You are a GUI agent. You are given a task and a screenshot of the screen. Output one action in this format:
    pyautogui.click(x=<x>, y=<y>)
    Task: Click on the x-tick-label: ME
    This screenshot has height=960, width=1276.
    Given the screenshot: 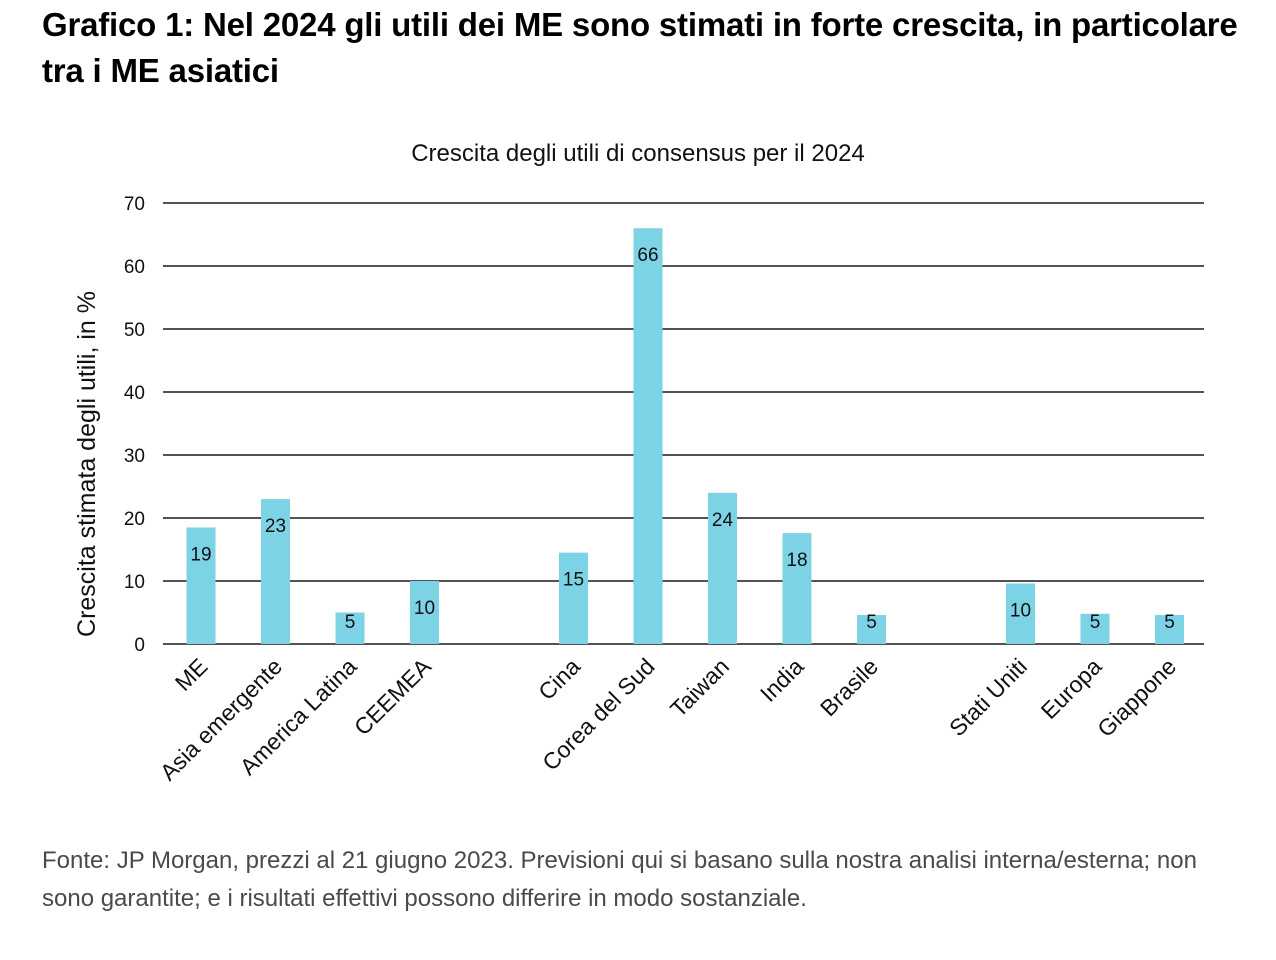 What is the action you would take?
    pyautogui.click(x=191, y=674)
    